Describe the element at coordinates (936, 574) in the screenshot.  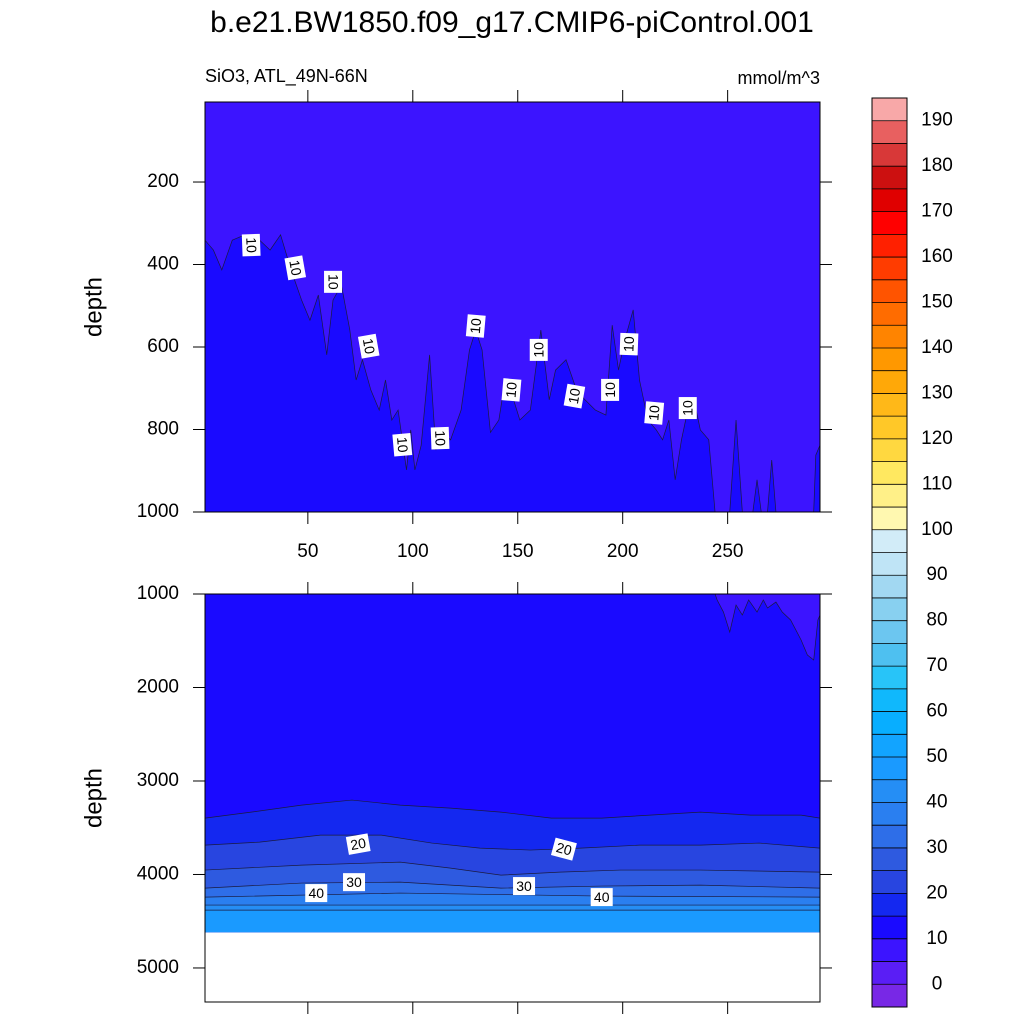
I see `colorbar-label: 90` at that location.